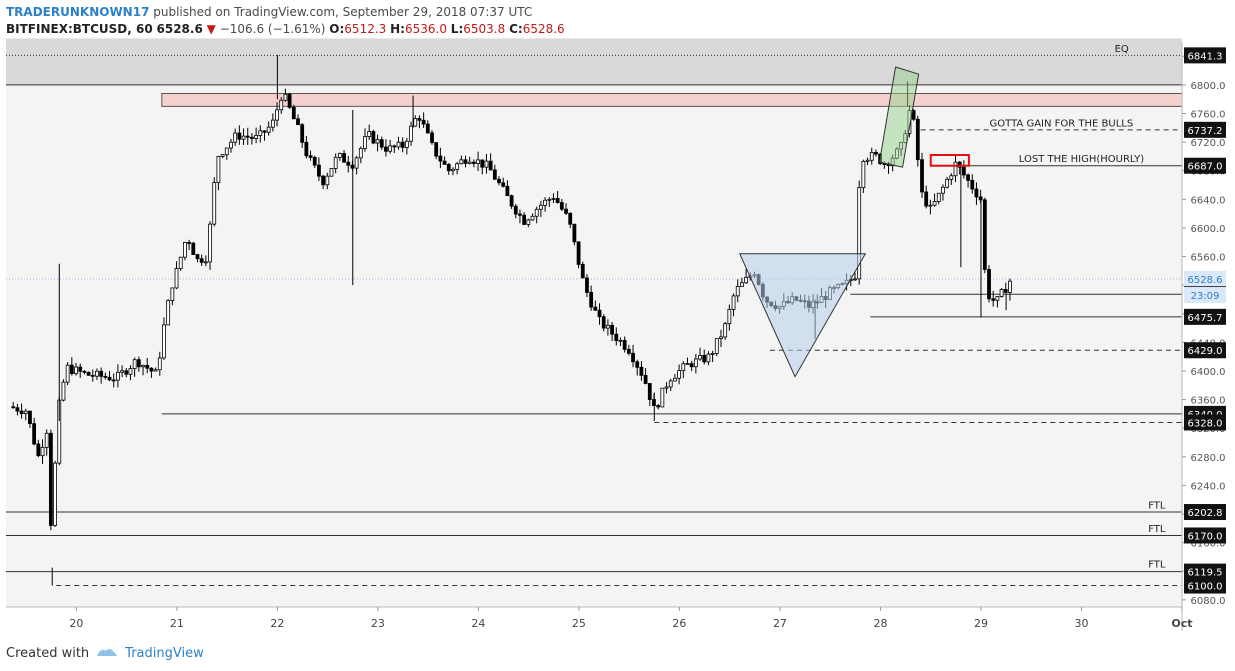  What do you see at coordinates (478, 623) in the screenshot?
I see `x-tick-label: 24` at bounding box center [478, 623].